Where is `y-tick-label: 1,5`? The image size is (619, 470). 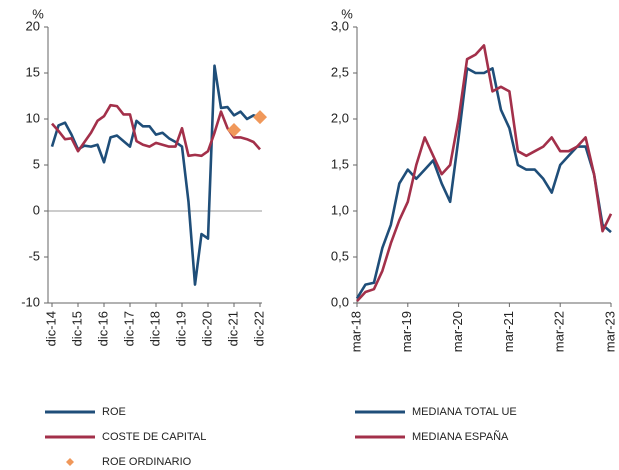
y-tick-label: 1,5 is located at coordinates (340, 163).